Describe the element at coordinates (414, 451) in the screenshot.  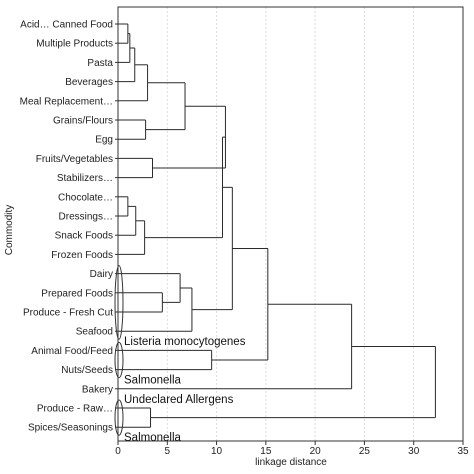
I see `x-tick-label: 30` at that location.